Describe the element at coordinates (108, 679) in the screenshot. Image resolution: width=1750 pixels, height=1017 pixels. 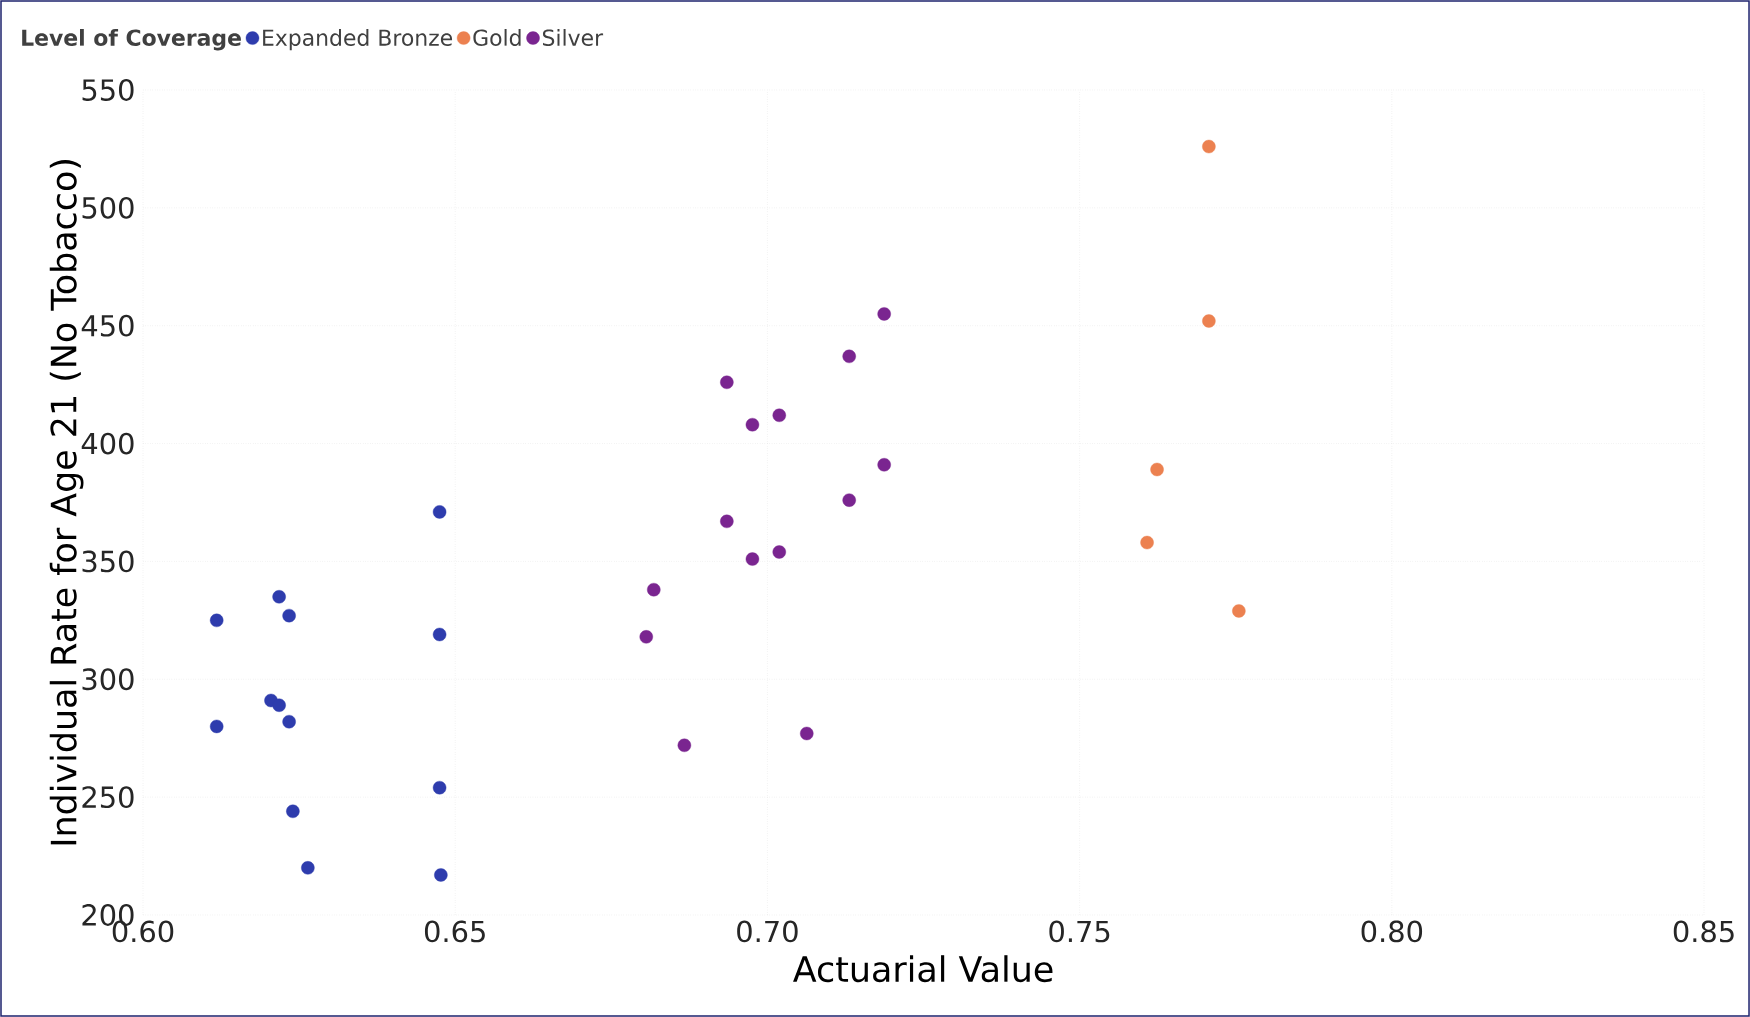
I see `y-tick-label: 300` at that location.